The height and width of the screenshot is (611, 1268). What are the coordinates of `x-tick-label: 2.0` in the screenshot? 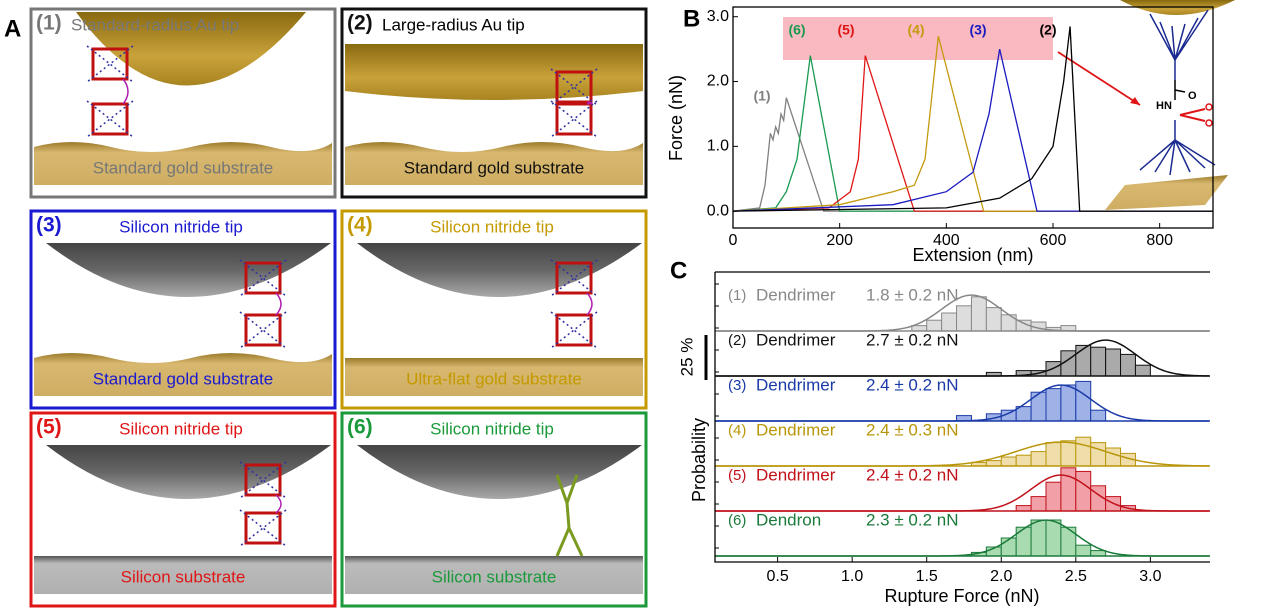 It's located at (1001, 576).